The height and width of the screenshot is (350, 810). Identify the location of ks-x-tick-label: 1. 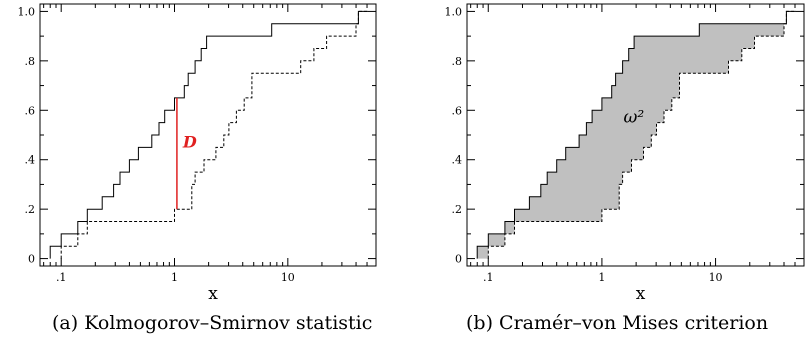
(174, 277).